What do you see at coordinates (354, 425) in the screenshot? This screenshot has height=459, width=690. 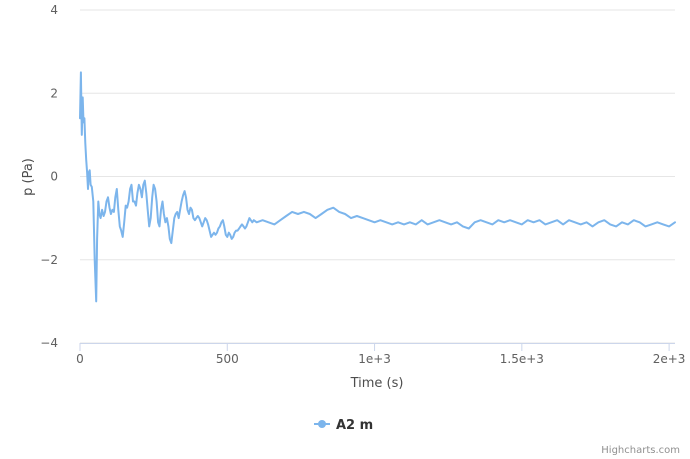 I see `legend-item-label: A2 m` at bounding box center [354, 425].